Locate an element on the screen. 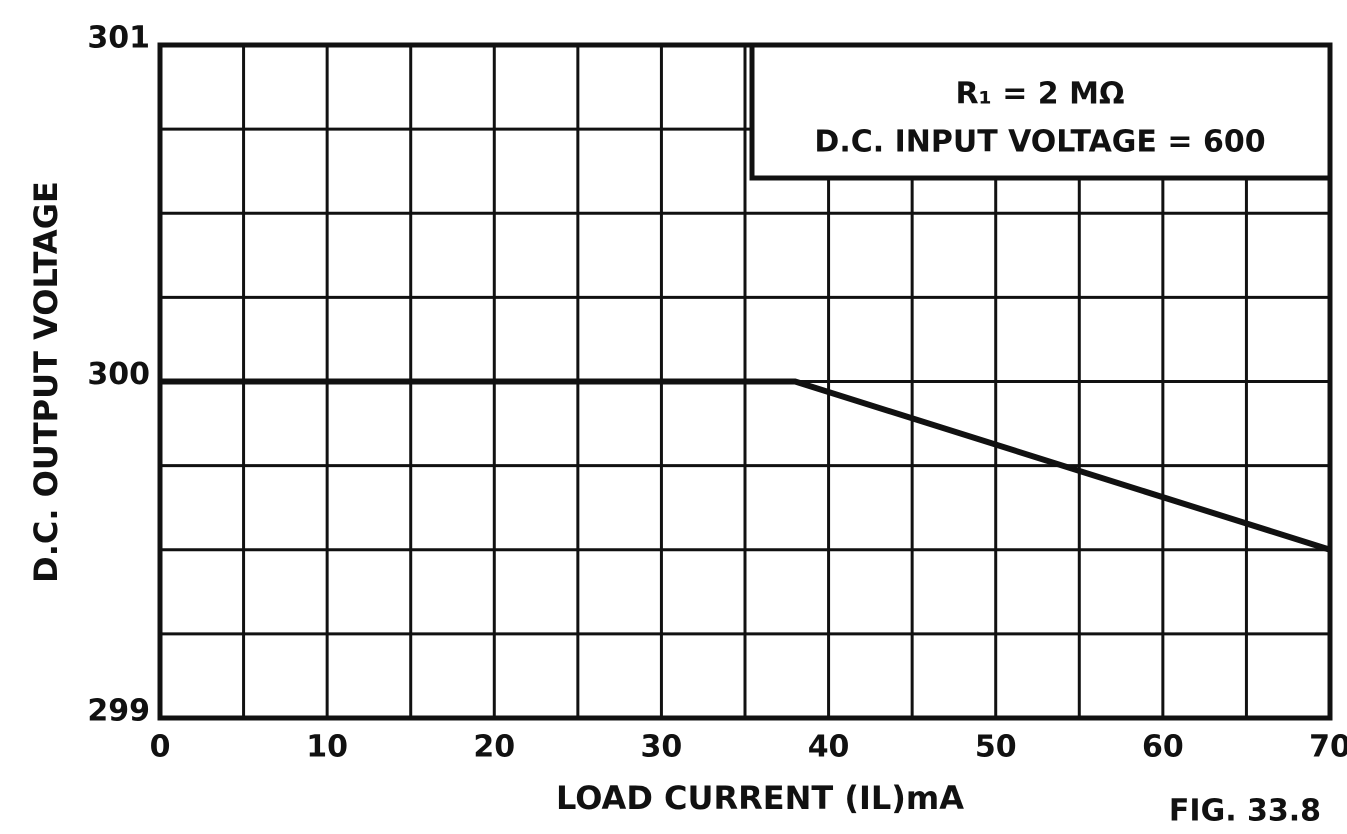 The height and width of the screenshot is (834, 1347). x-tick-label: 10 is located at coordinates (327, 747).